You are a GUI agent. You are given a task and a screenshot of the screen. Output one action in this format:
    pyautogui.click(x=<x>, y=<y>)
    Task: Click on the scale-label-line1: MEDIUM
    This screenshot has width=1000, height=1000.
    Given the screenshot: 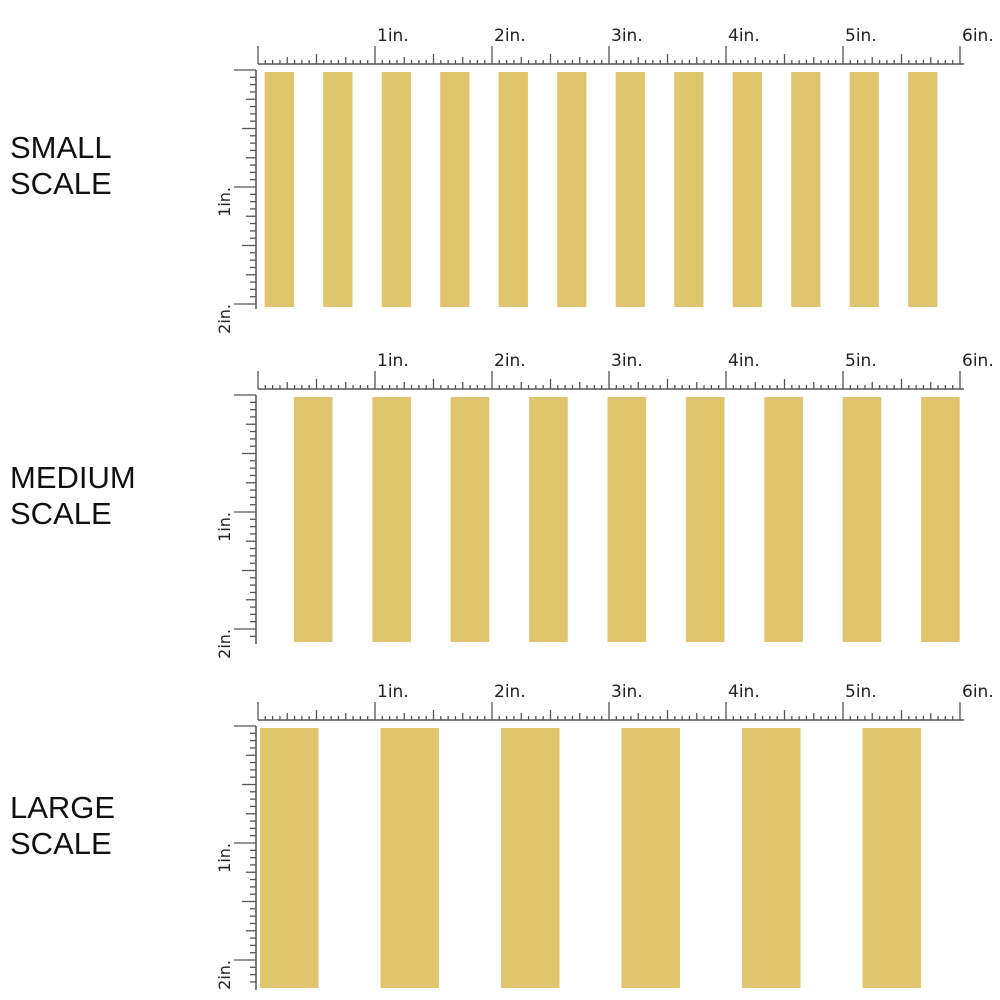 What is the action you would take?
    pyautogui.click(x=73, y=477)
    